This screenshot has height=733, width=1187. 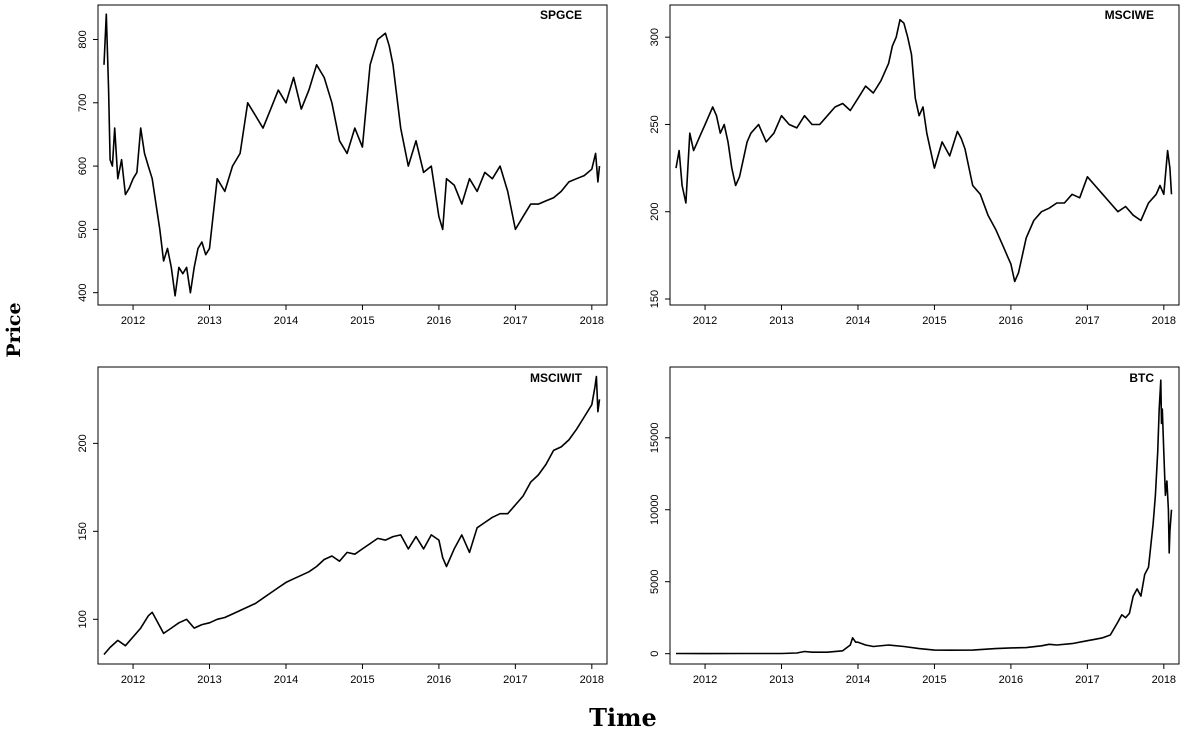 What do you see at coordinates (83, 103) in the screenshot?
I see `y-tick-label: 700` at bounding box center [83, 103].